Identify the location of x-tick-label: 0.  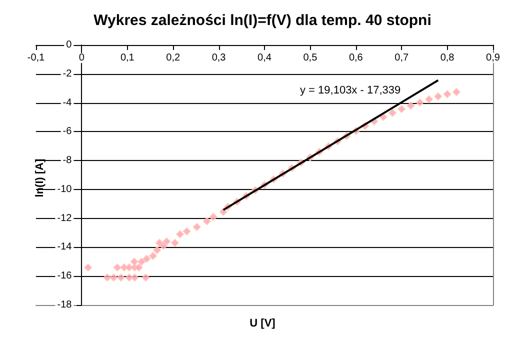
(81, 58).